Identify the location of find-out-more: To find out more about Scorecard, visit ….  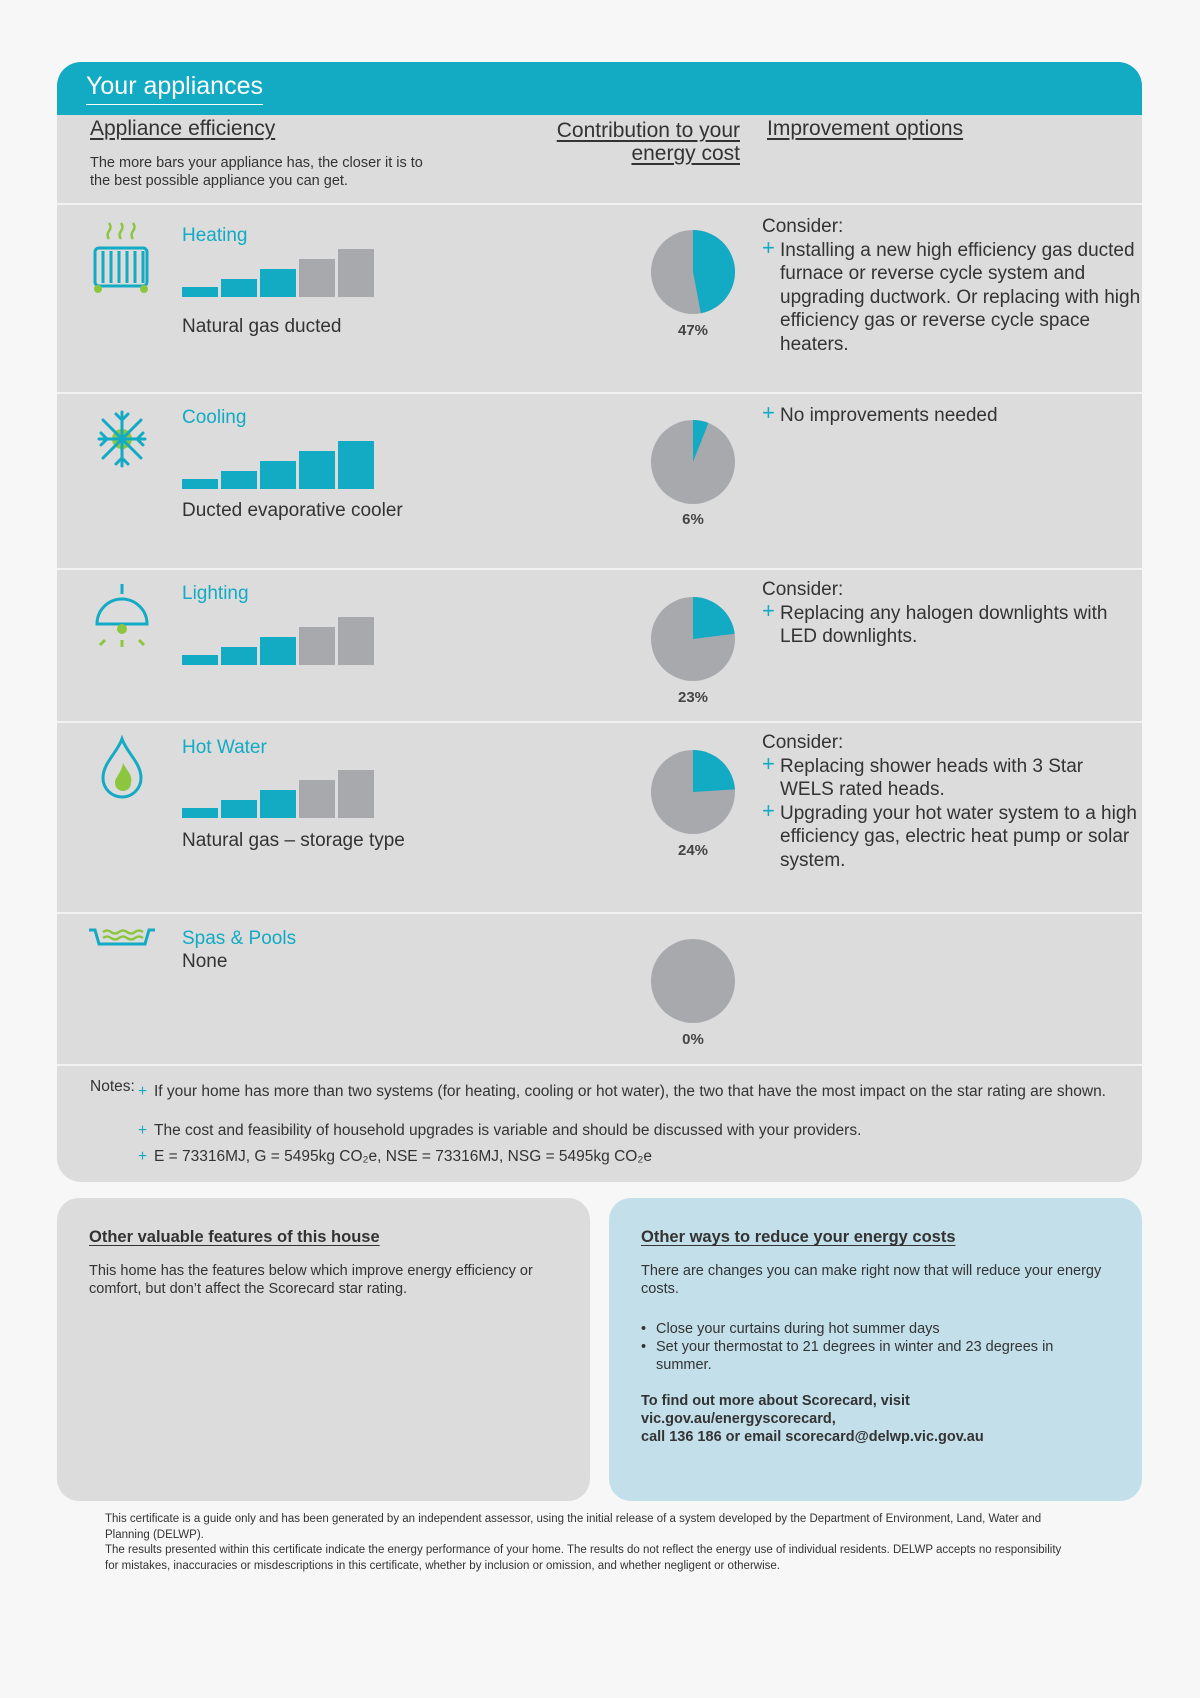
(812, 1419).